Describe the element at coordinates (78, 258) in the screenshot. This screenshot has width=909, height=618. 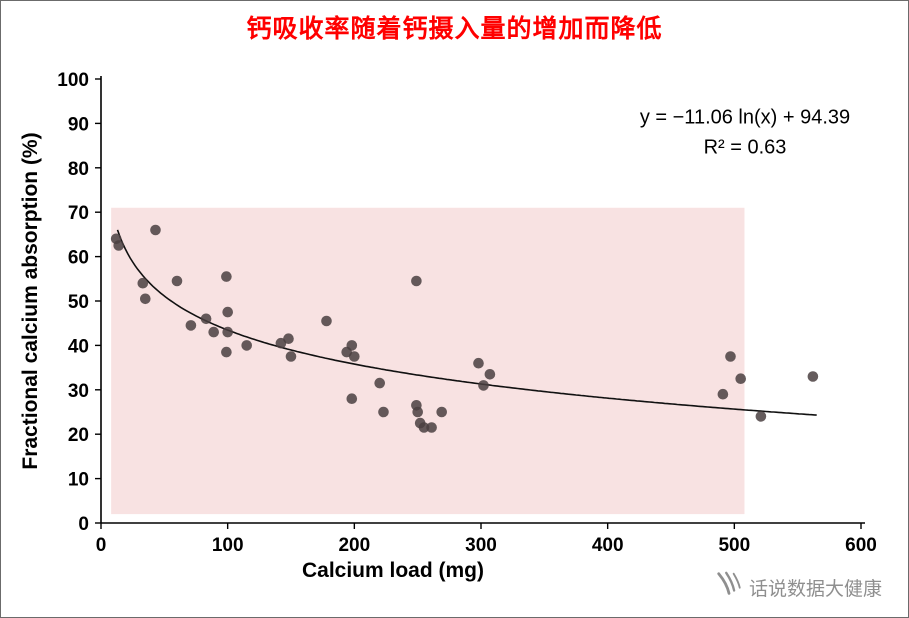
I see `y-tick-label: 60` at that location.